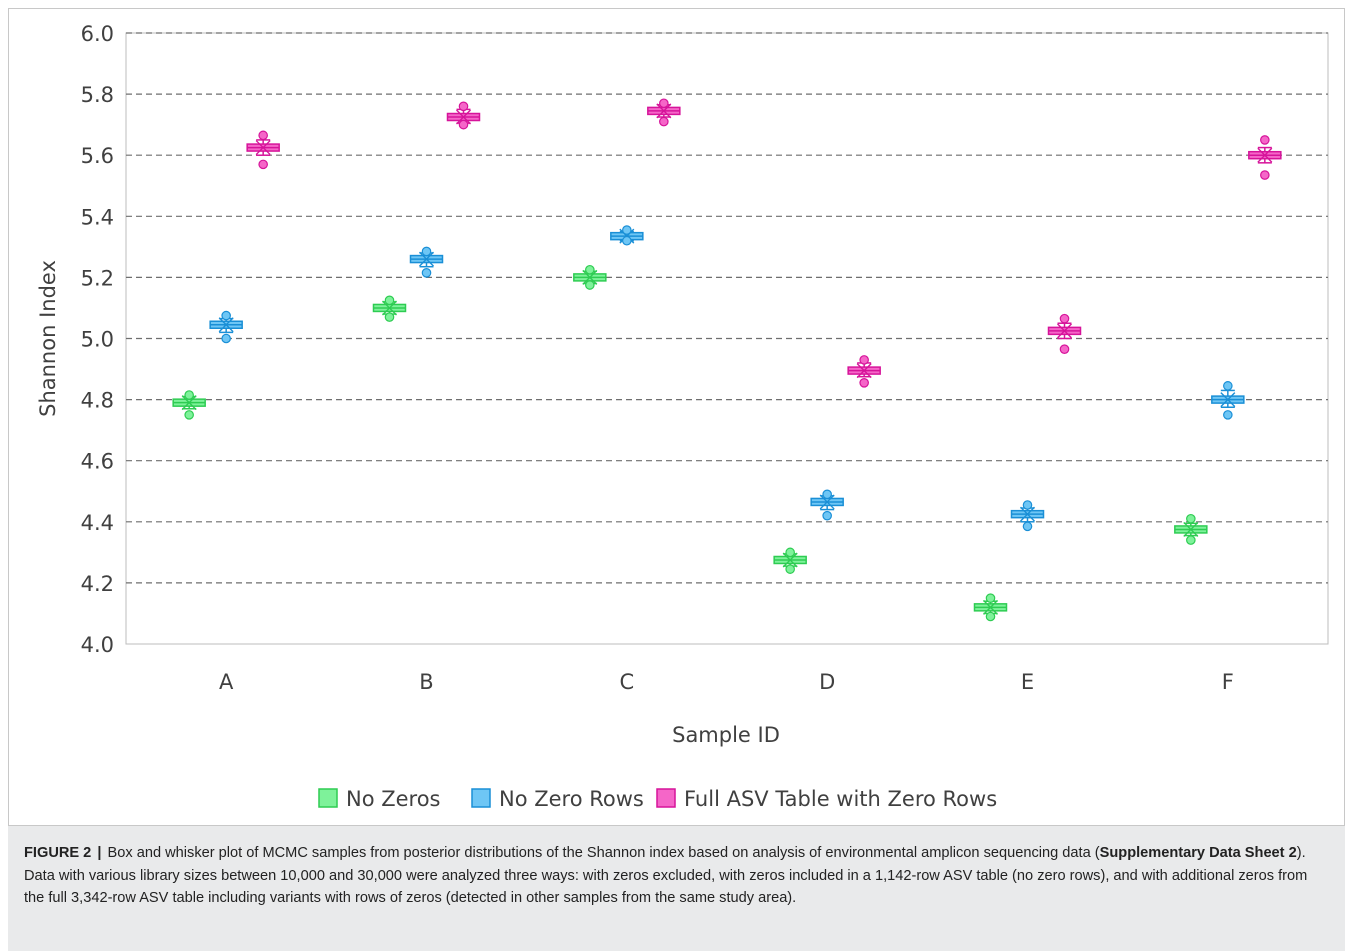  I want to click on x-tick-label: B, so click(426, 682).